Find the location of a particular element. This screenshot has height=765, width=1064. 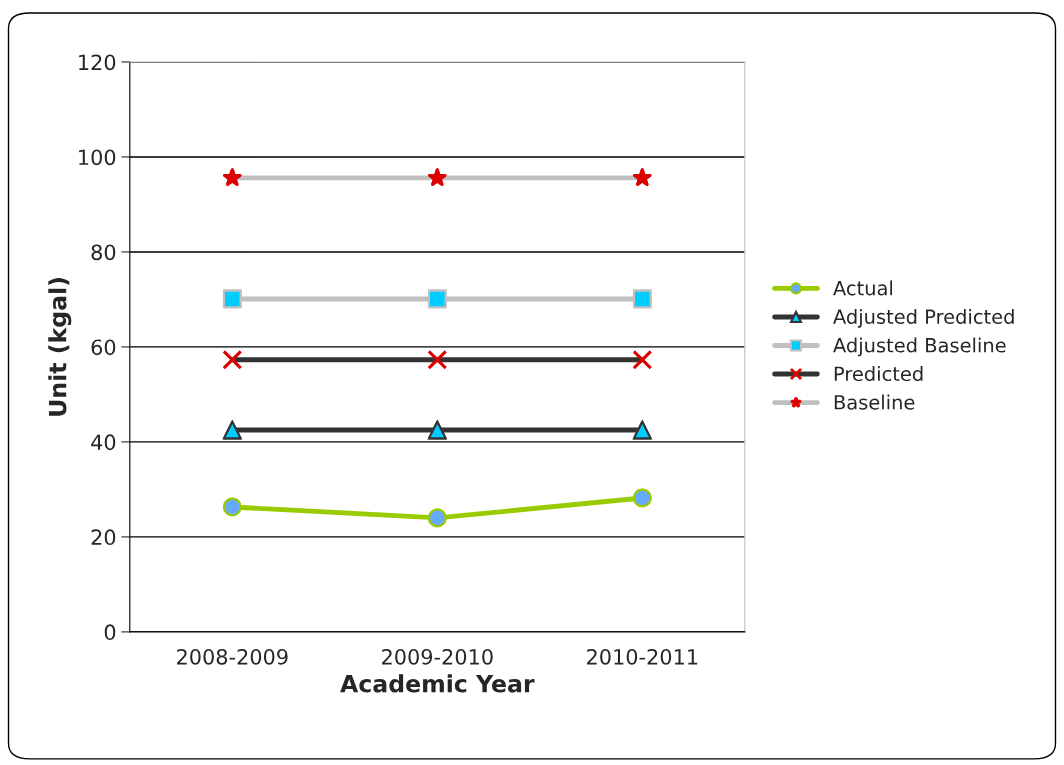

x-tick-label: 2008-2009 is located at coordinates (232, 656).